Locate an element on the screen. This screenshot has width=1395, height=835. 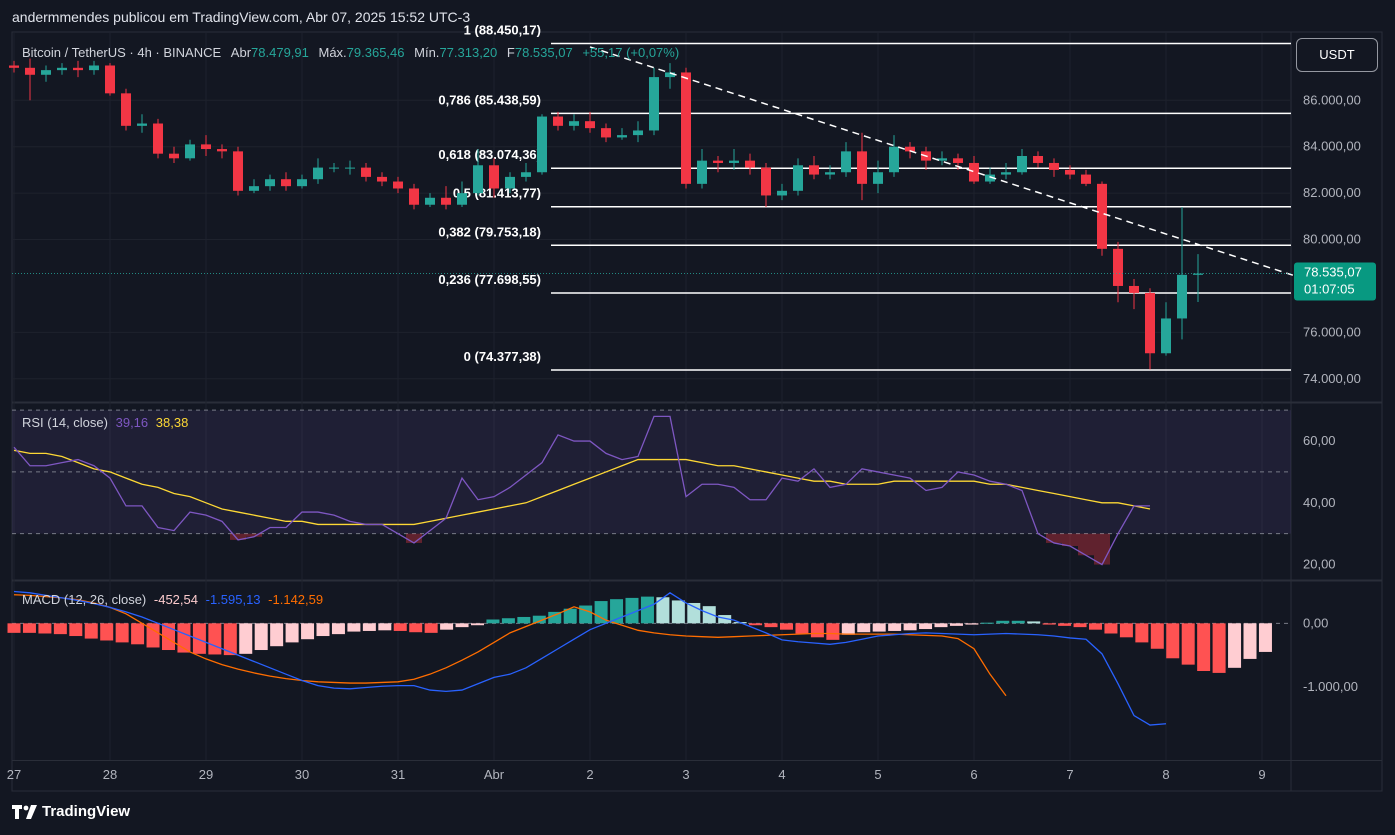
macd-tick-label: 0,00 is located at coordinates (1315, 622).